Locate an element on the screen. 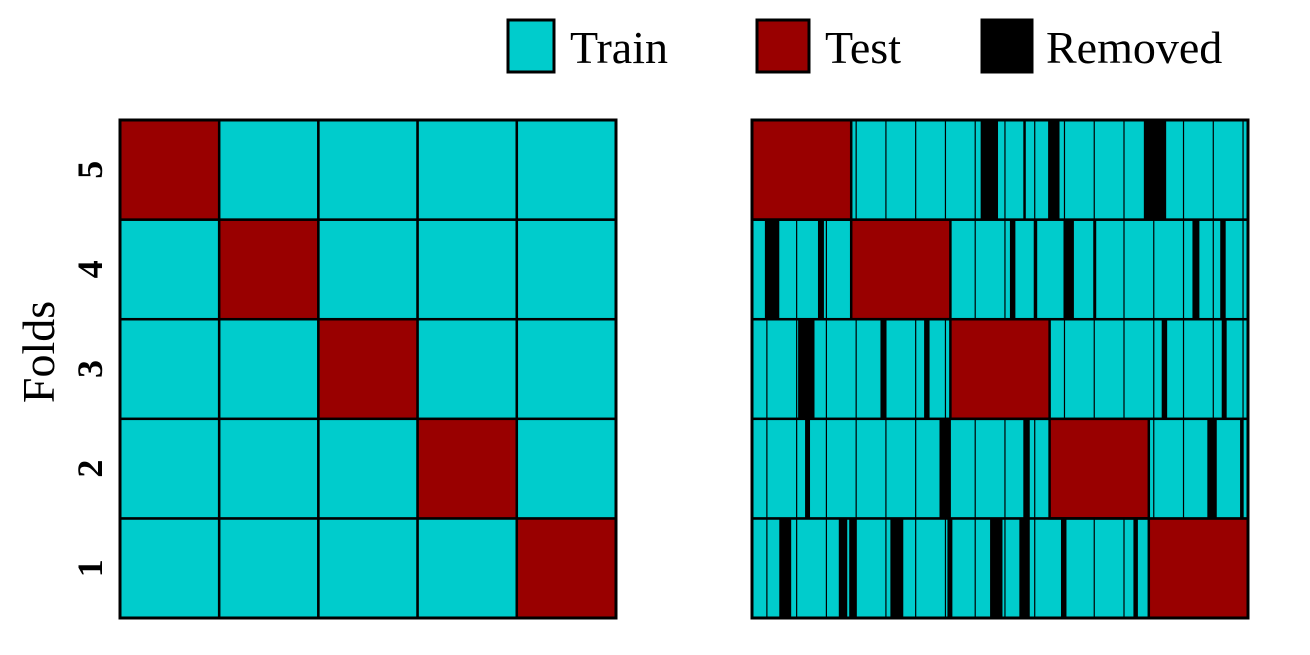 This screenshot has width=1310, height=655. fold-tick-4: 4 is located at coordinates (90, 269).